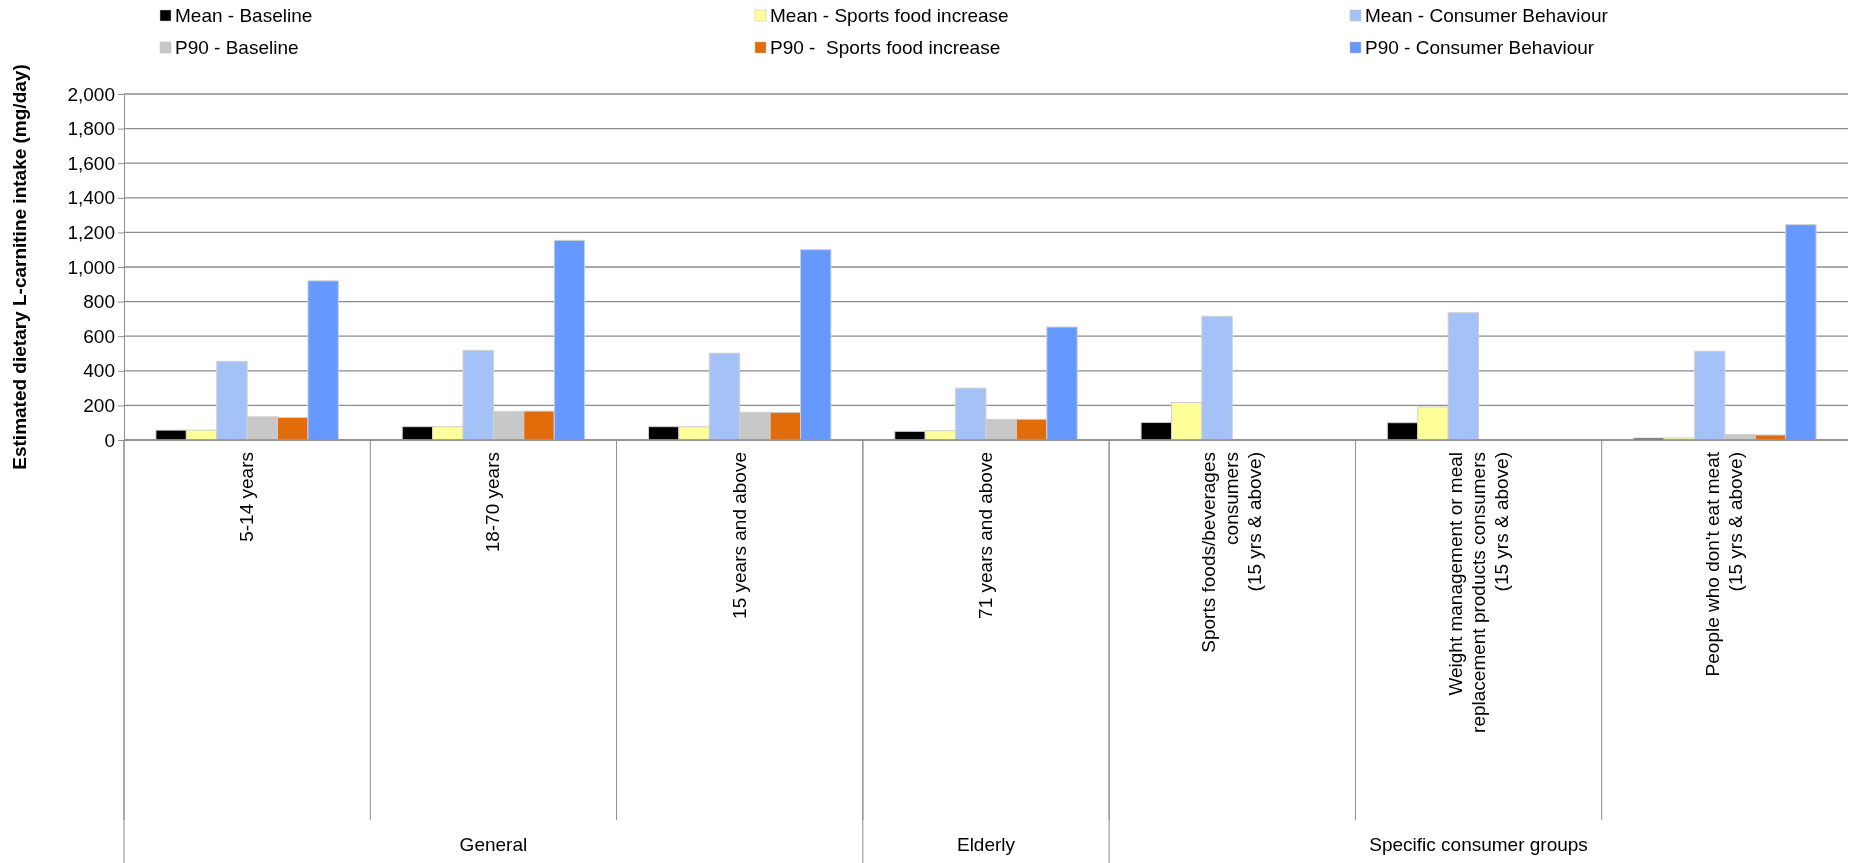  I want to click on y-tick-label: 2,000, so click(91, 94).